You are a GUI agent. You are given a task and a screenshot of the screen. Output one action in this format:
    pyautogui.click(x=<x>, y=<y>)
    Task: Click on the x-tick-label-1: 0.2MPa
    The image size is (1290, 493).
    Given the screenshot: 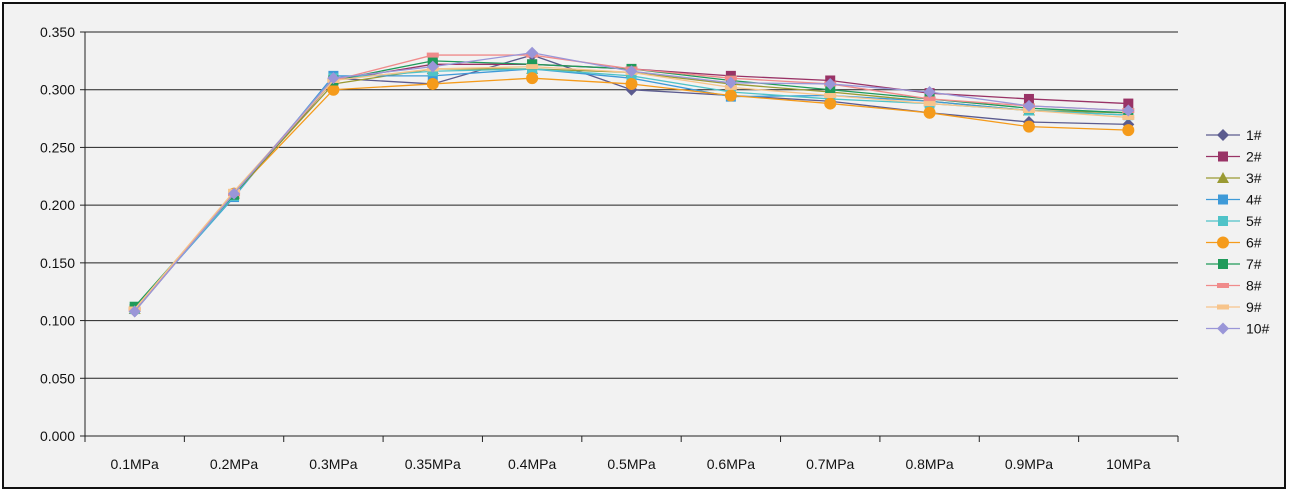 What is the action you would take?
    pyautogui.click(x=234, y=464)
    